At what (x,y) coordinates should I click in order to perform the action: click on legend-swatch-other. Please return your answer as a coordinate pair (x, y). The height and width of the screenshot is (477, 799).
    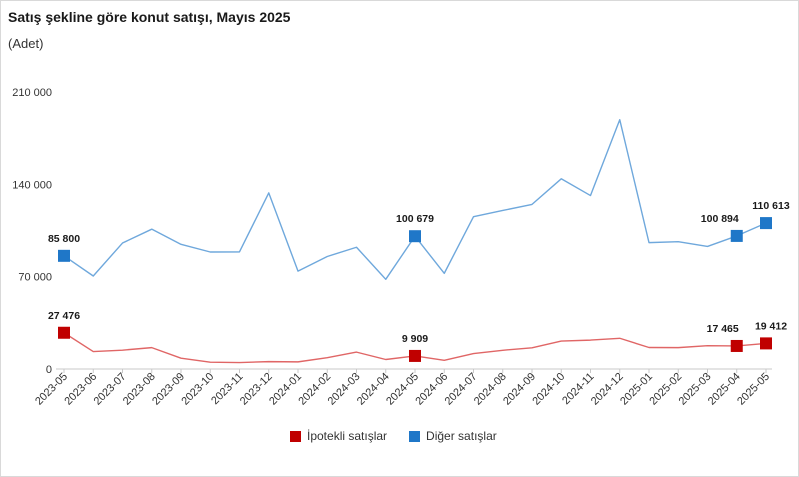
    Looking at the image, I should click on (415, 436).